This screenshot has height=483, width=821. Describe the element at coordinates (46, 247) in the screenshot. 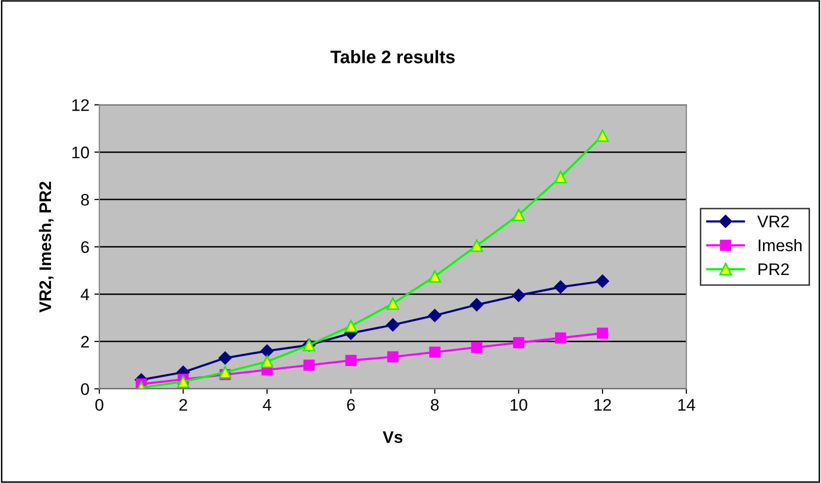

I see `y-axis-title: VR2, Imesh, PR2` at that location.